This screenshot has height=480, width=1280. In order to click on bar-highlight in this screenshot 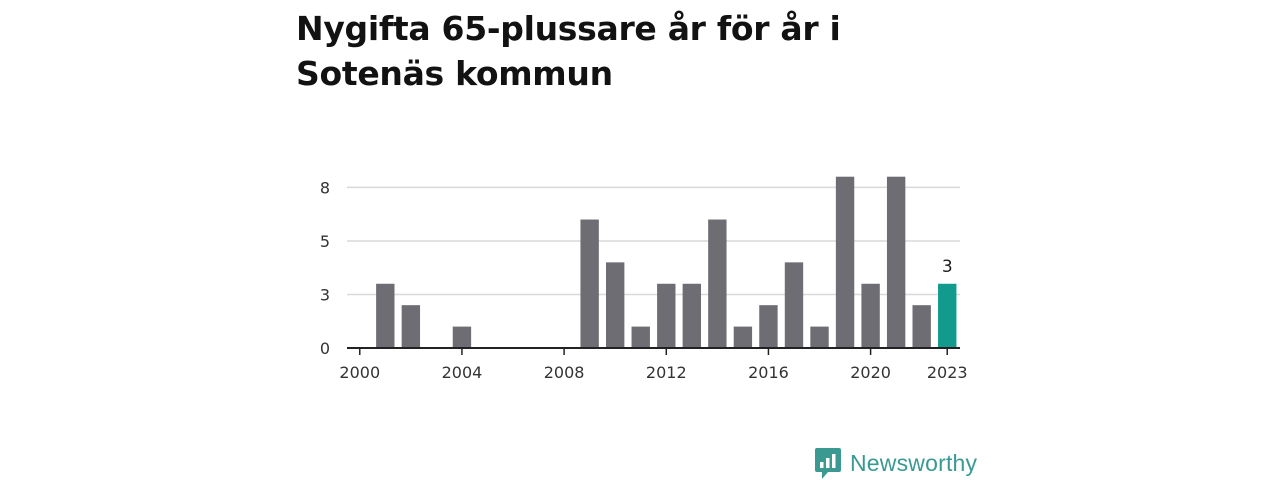, I will do `click(947, 315)`.